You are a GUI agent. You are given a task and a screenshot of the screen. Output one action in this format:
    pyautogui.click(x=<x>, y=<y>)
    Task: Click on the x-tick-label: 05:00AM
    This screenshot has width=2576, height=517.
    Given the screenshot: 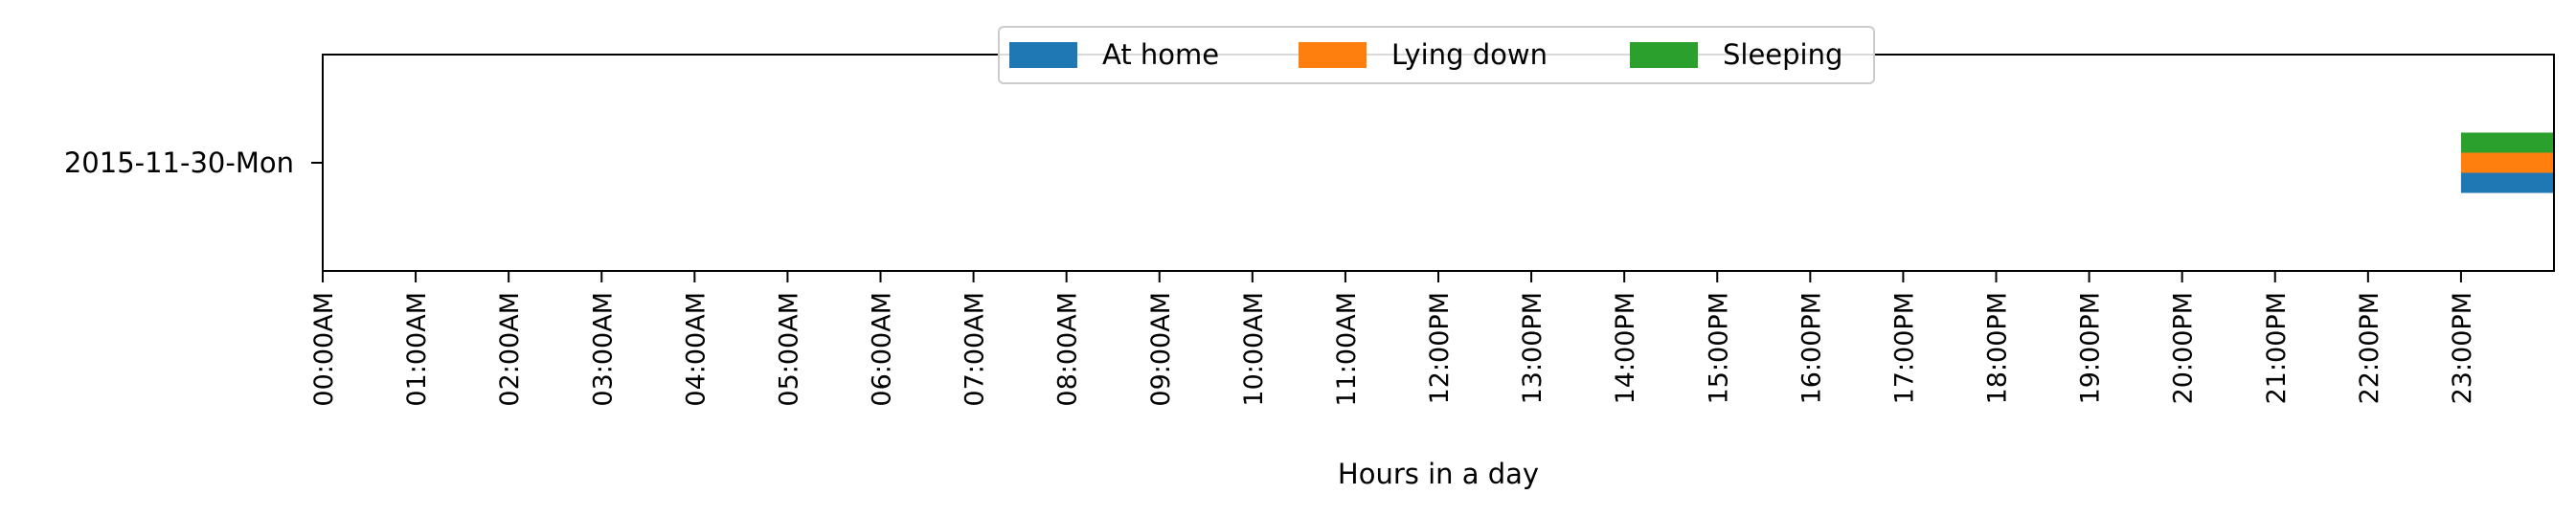 What is the action you would take?
    pyautogui.click(x=788, y=349)
    